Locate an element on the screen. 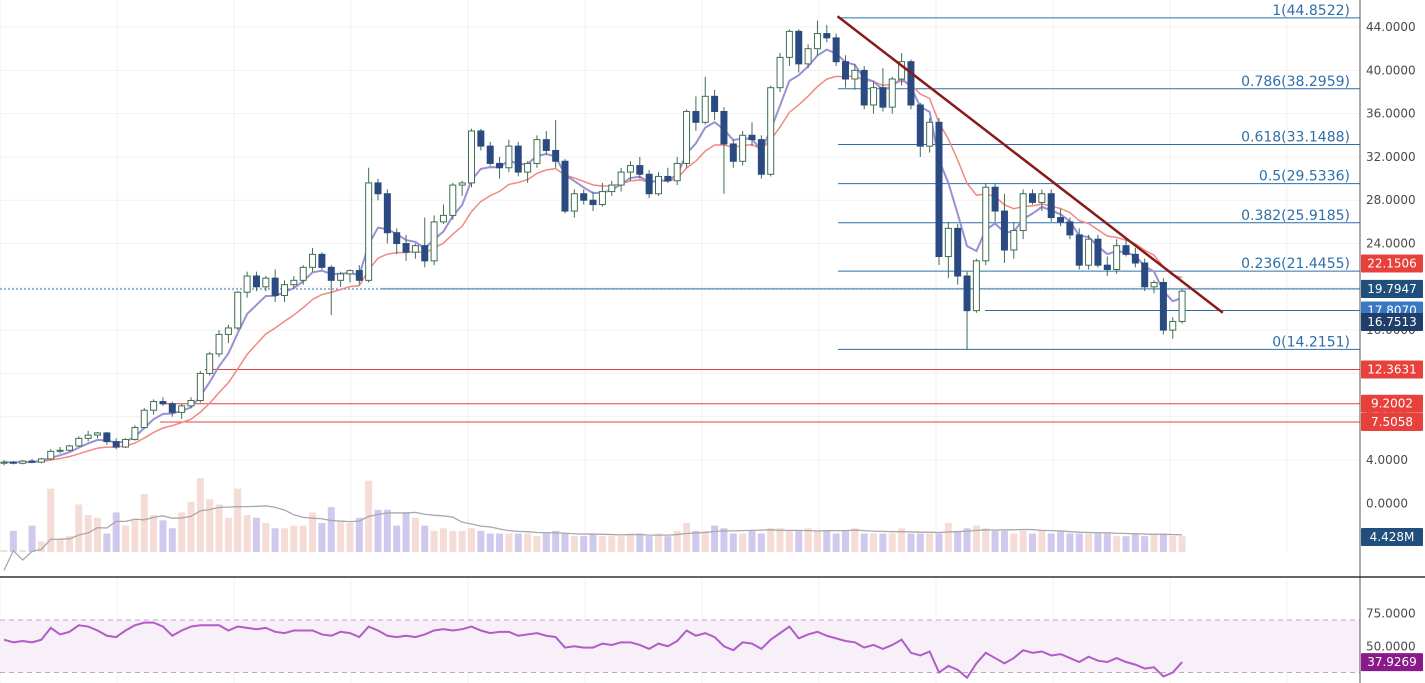 The image size is (1425, 683). price-tick-label: 28.0000 is located at coordinates (1391, 200).